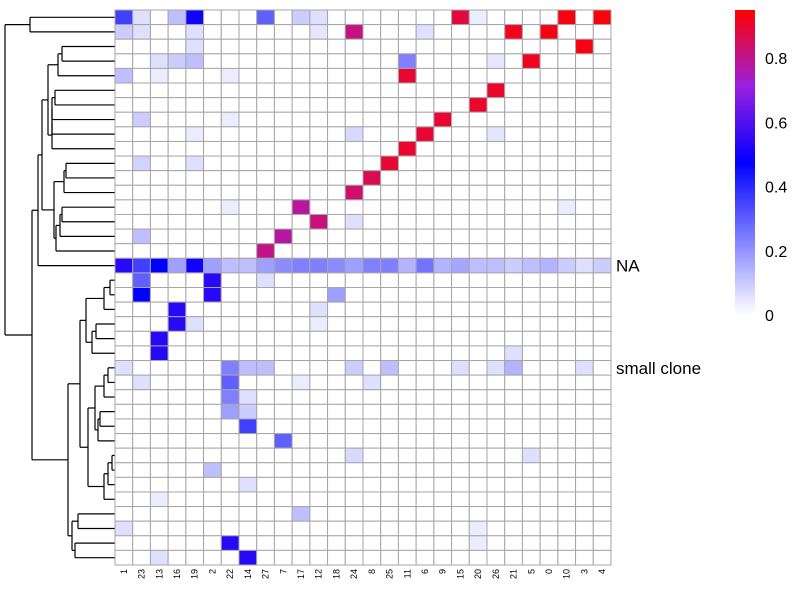  What do you see at coordinates (319, 574) in the screenshot?
I see `column-label: 12` at bounding box center [319, 574].